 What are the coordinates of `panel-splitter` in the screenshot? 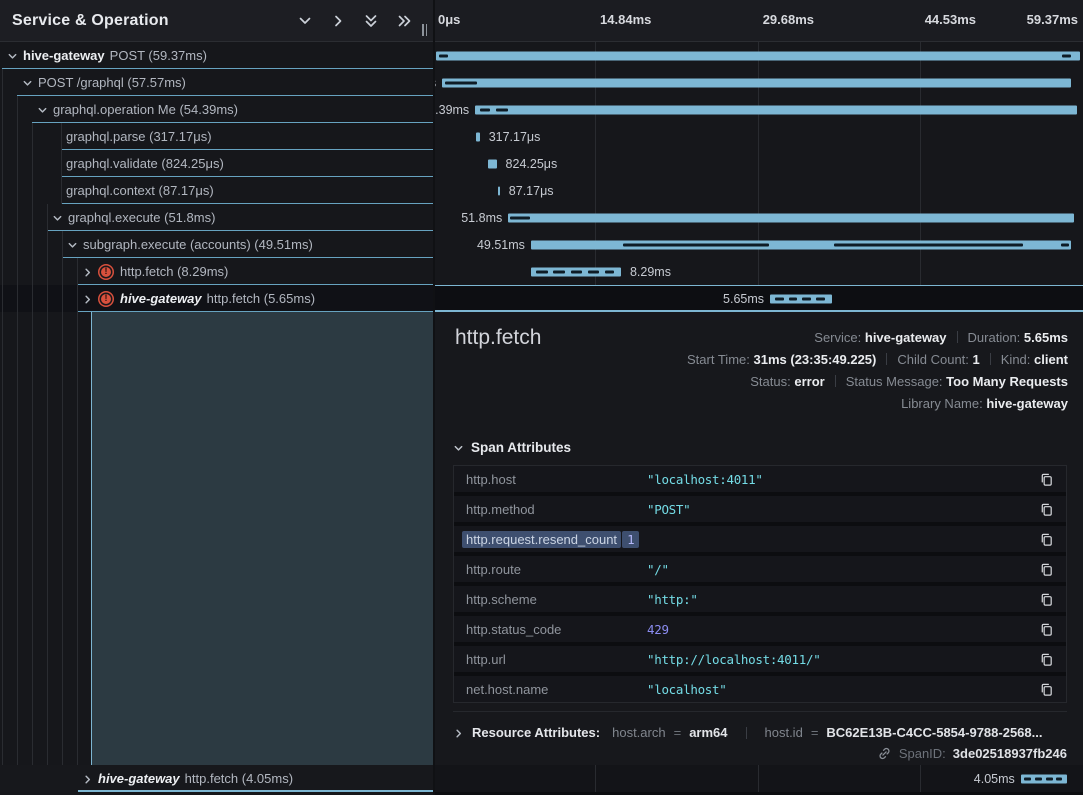 It's located at (434, 397).